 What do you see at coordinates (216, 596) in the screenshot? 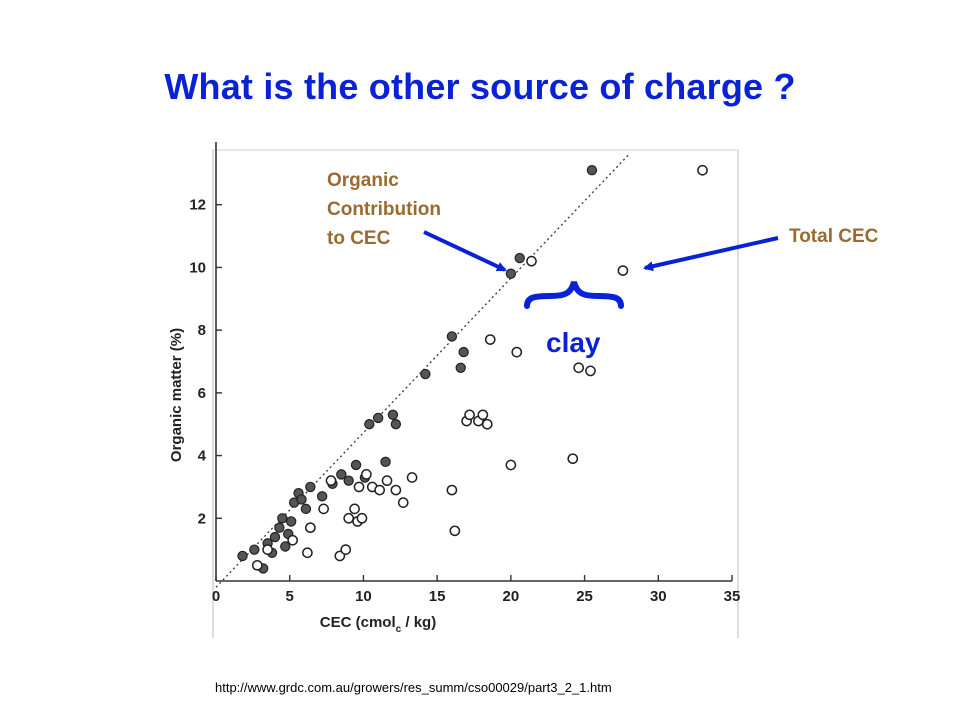
I see `x-tick-label: 0` at bounding box center [216, 596].